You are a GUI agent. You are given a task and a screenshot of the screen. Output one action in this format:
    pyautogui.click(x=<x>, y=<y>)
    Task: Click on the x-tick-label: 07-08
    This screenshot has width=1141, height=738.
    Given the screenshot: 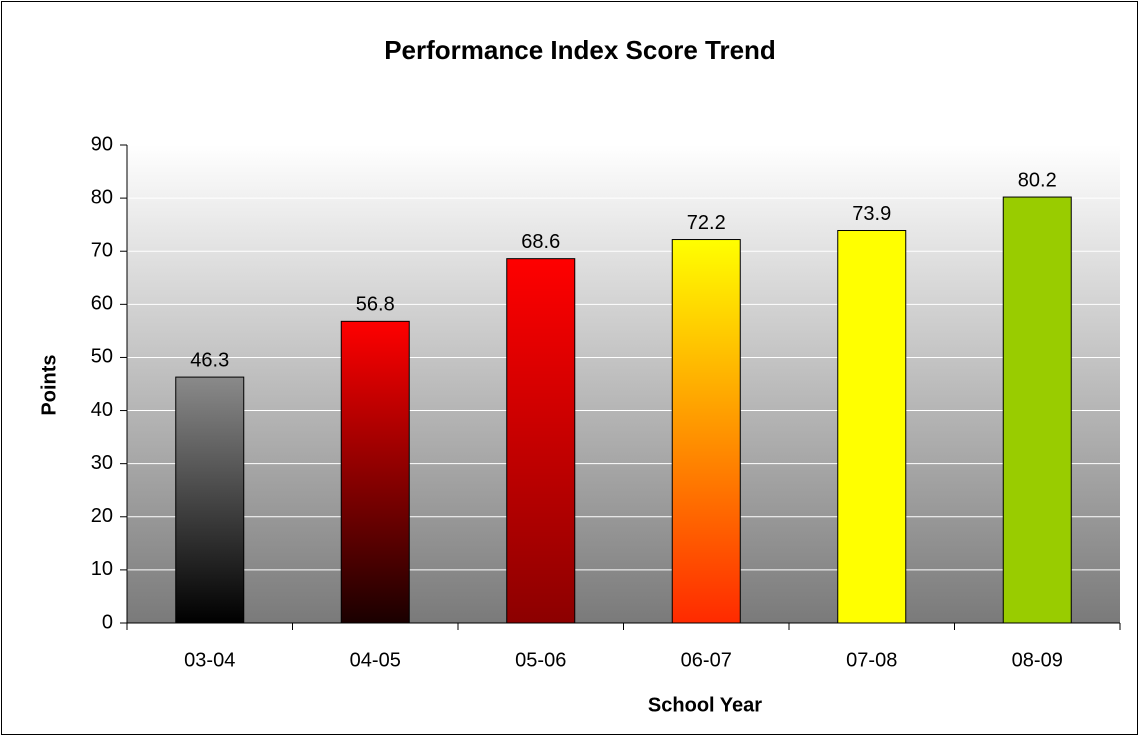 What is the action you would take?
    pyautogui.click(x=871, y=660)
    